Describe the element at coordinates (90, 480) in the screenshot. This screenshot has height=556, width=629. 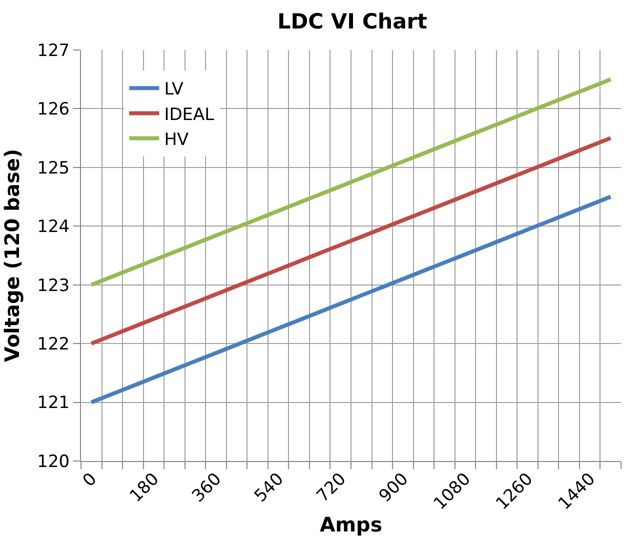
I see `x-tick-label: 0` at that location.